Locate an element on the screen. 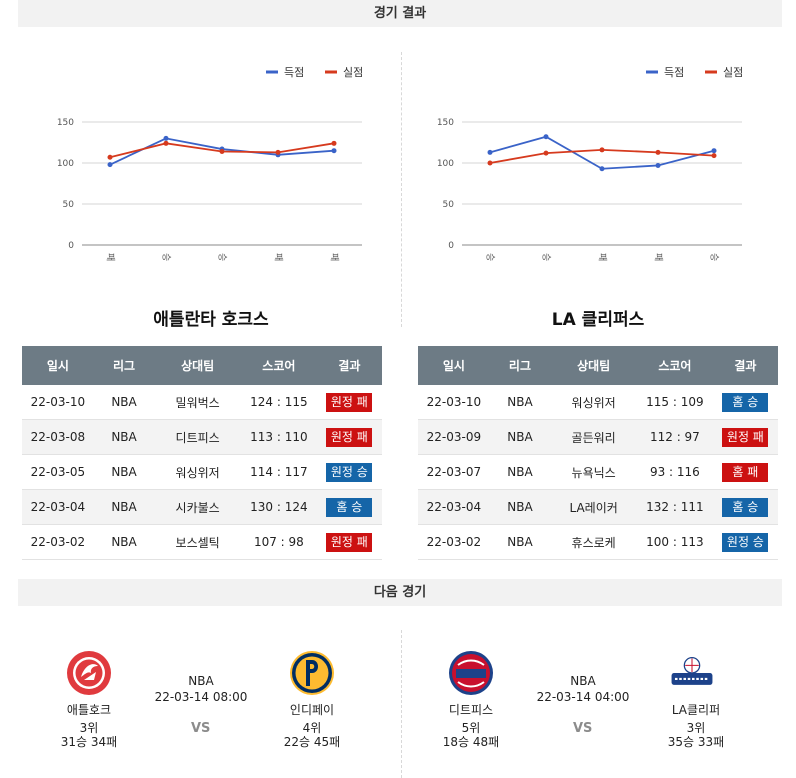  home-team-rank: 5위 is located at coordinates (471, 728).